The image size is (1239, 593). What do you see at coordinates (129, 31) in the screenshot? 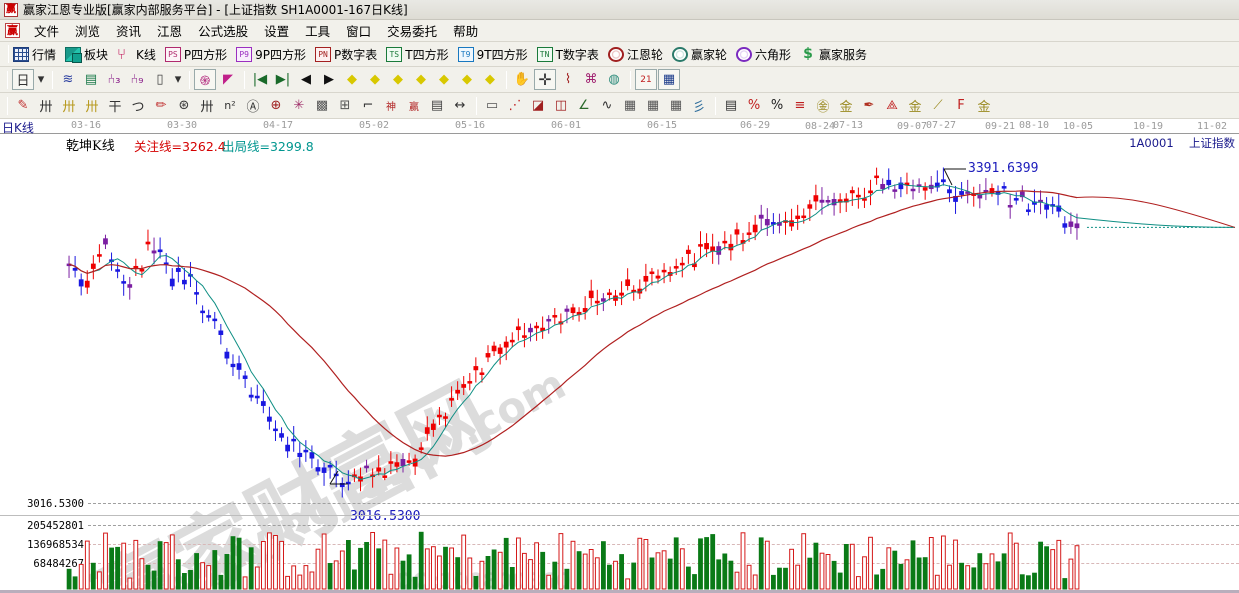
I see `menu-news: 资讯` at bounding box center [129, 31].